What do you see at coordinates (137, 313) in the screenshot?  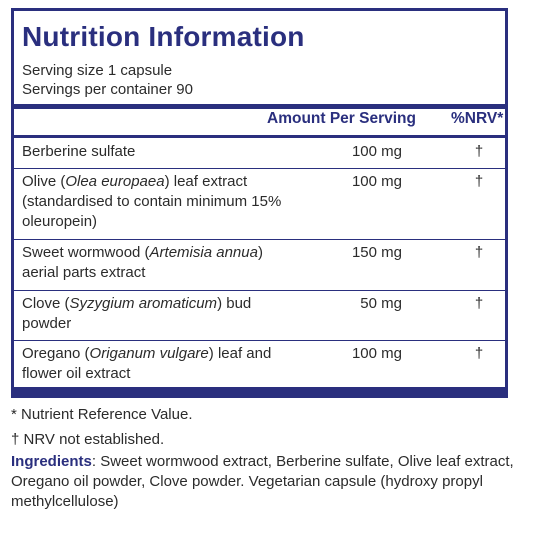 I see `row-name: Clove (Syzygium aromaticum) bud powder` at bounding box center [137, 313].